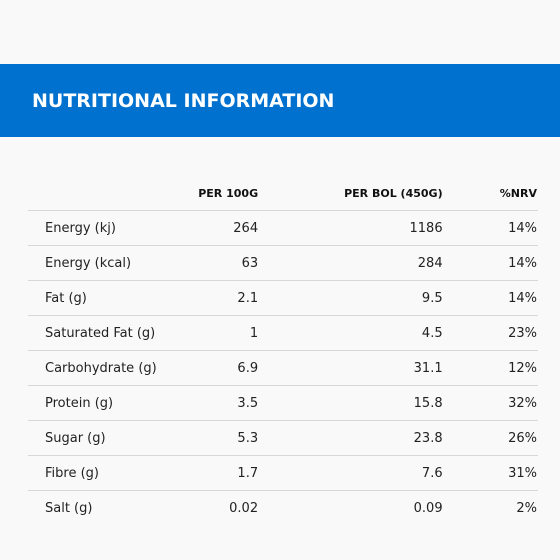 The image size is (560, 560). What do you see at coordinates (428, 508) in the screenshot?
I see `value-per-bol: 0.09` at bounding box center [428, 508].